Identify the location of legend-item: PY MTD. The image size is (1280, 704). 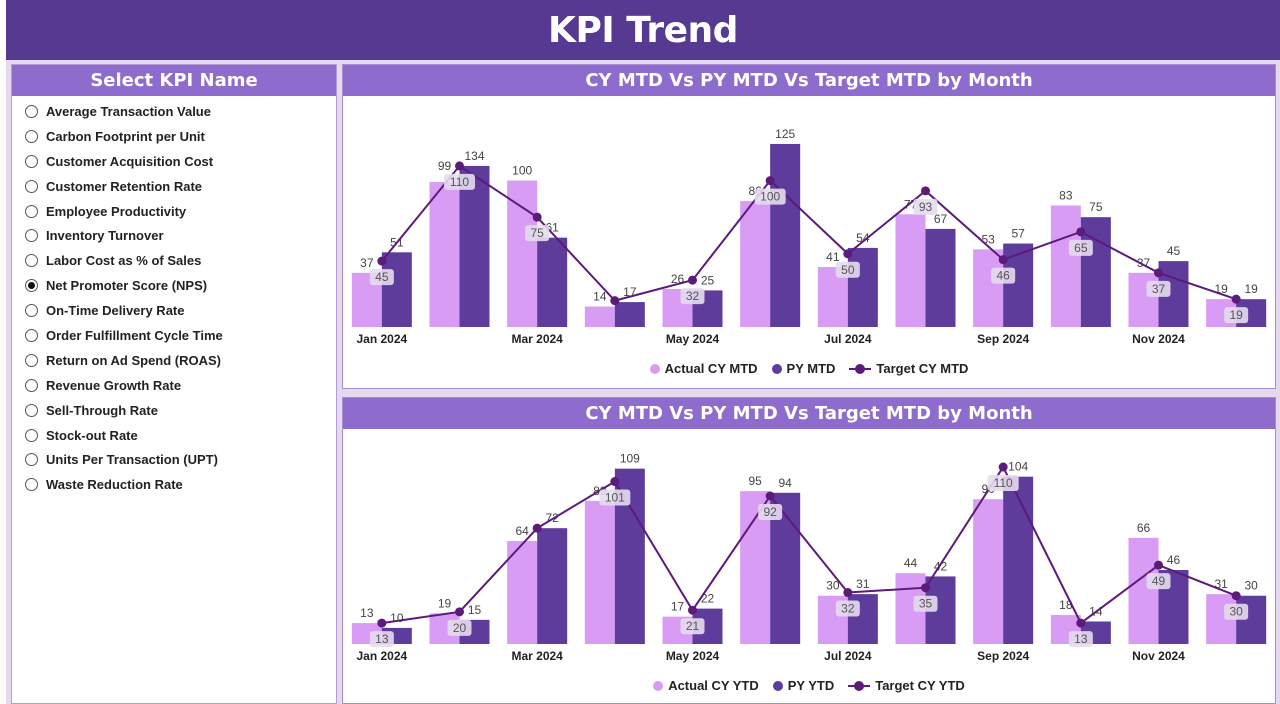
(803, 368).